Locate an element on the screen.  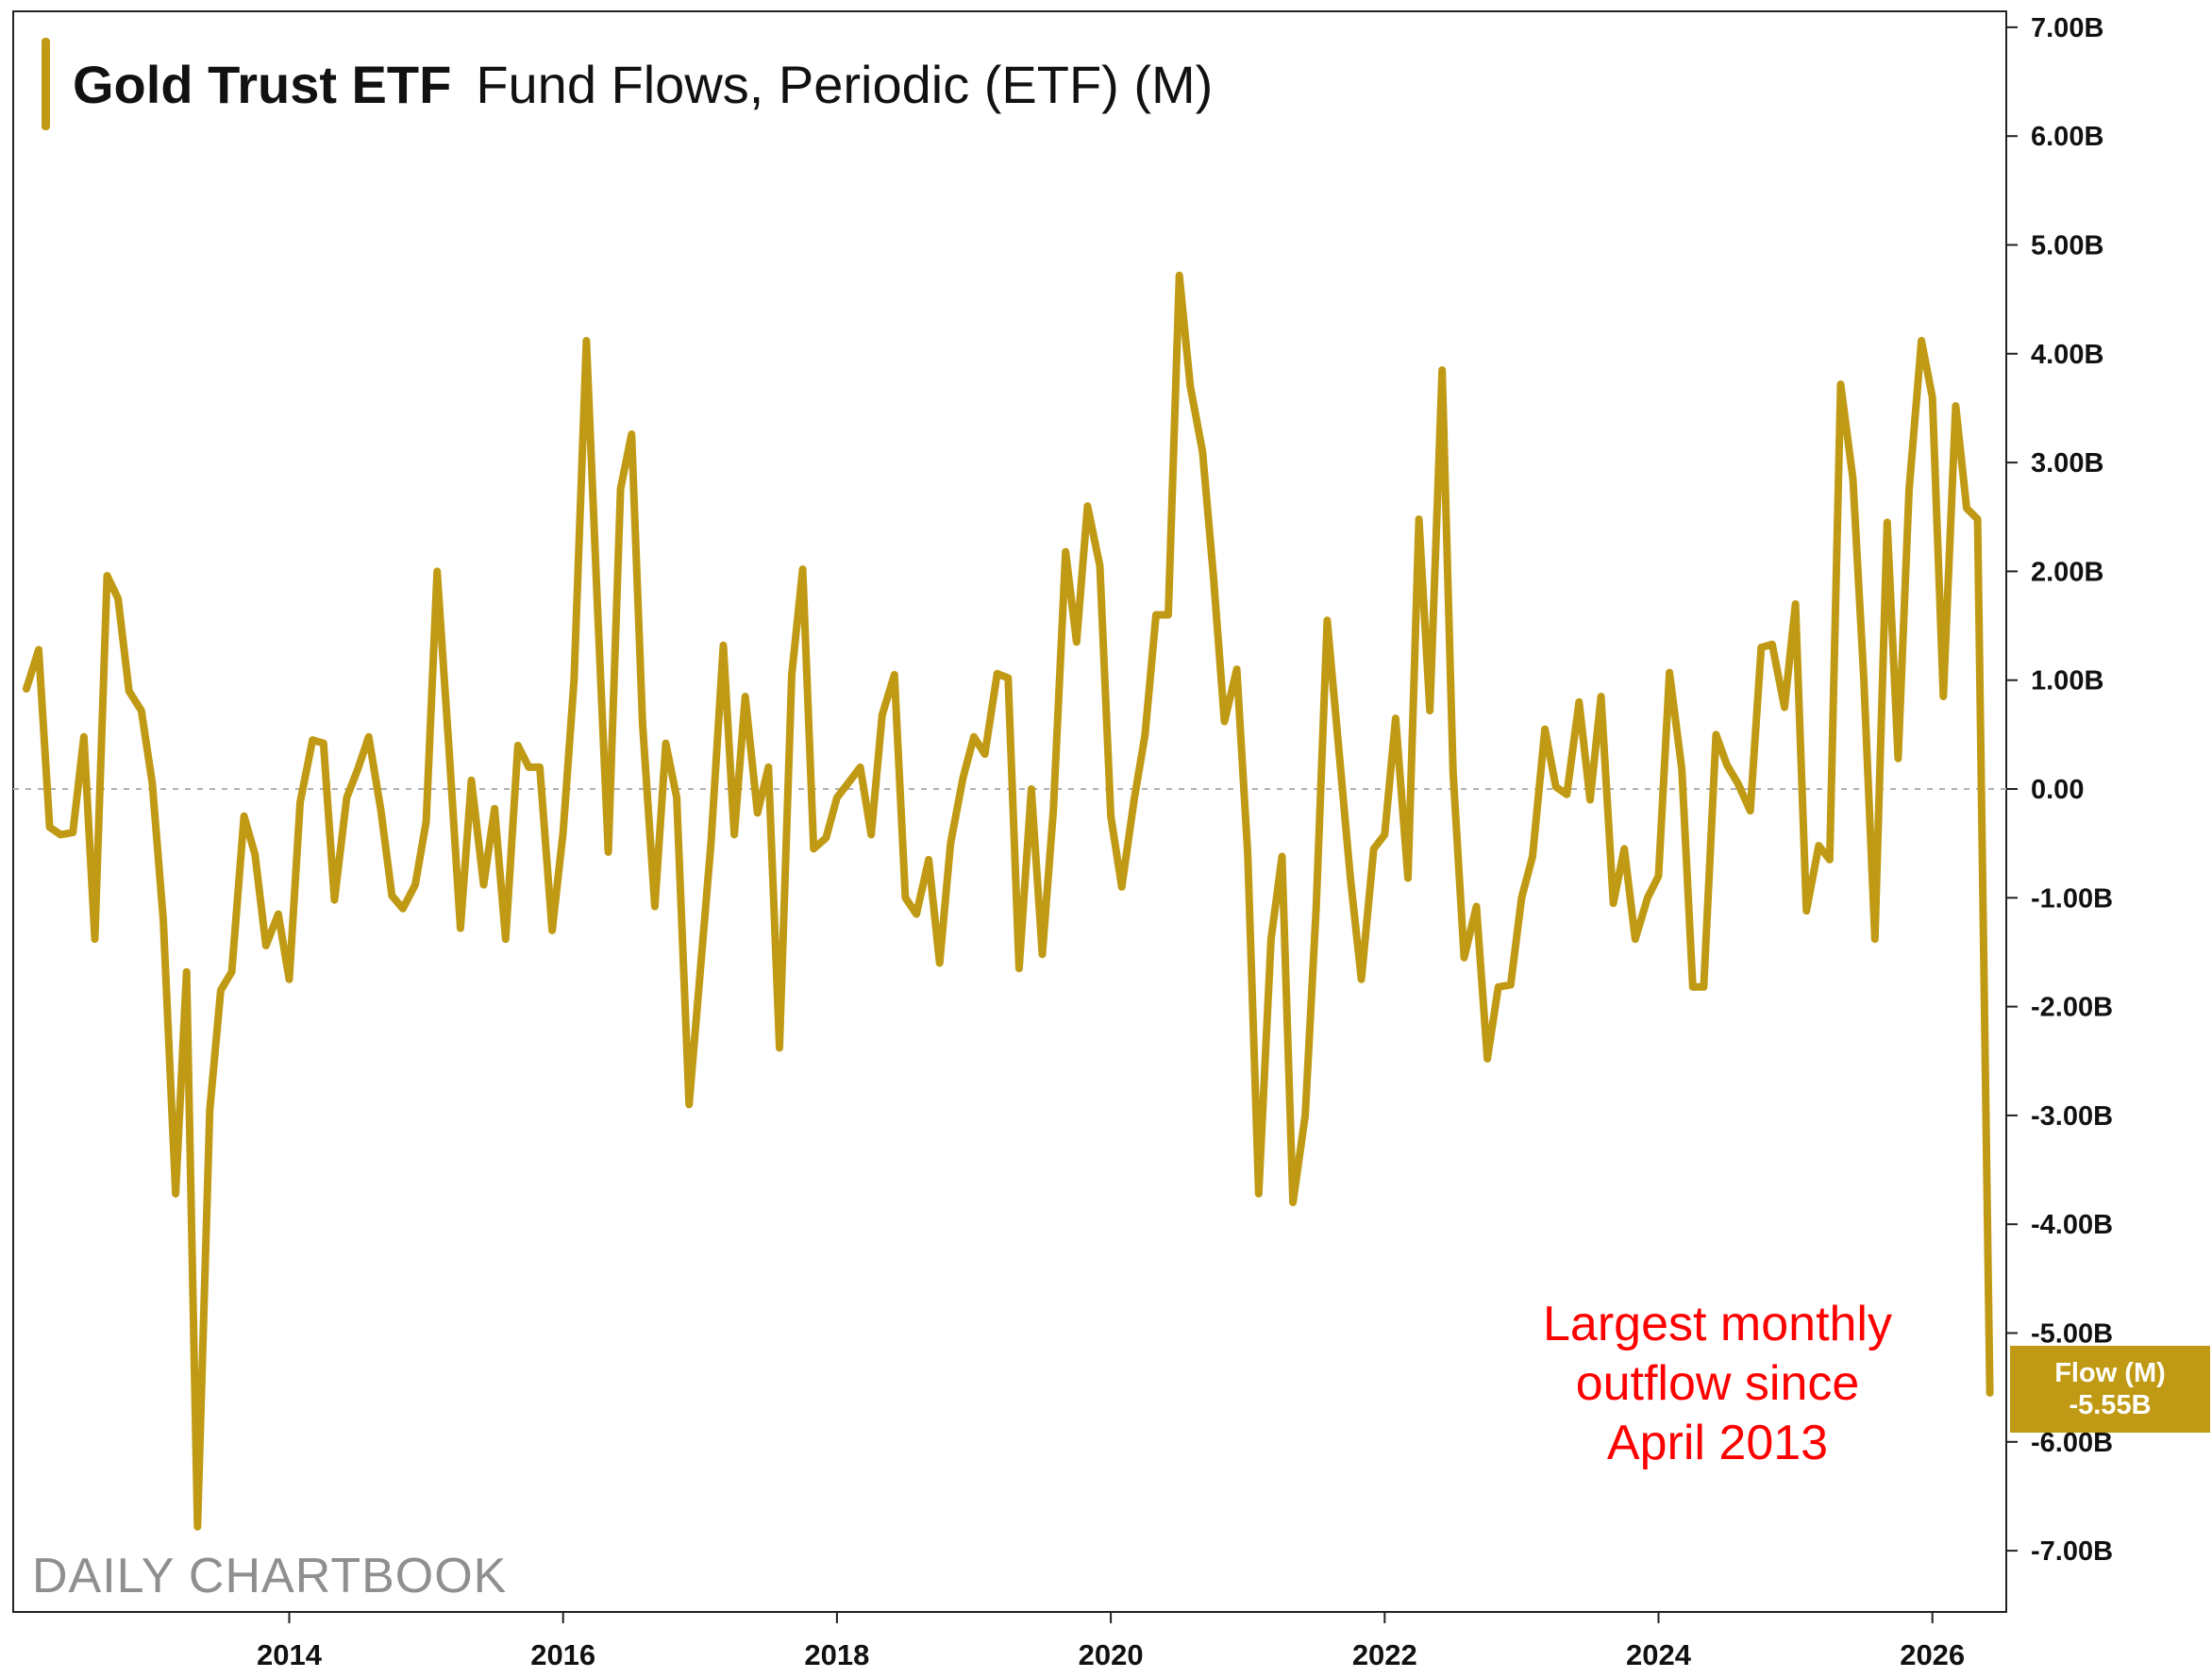
y-tick-label: -4.00B is located at coordinates (2072, 1225).